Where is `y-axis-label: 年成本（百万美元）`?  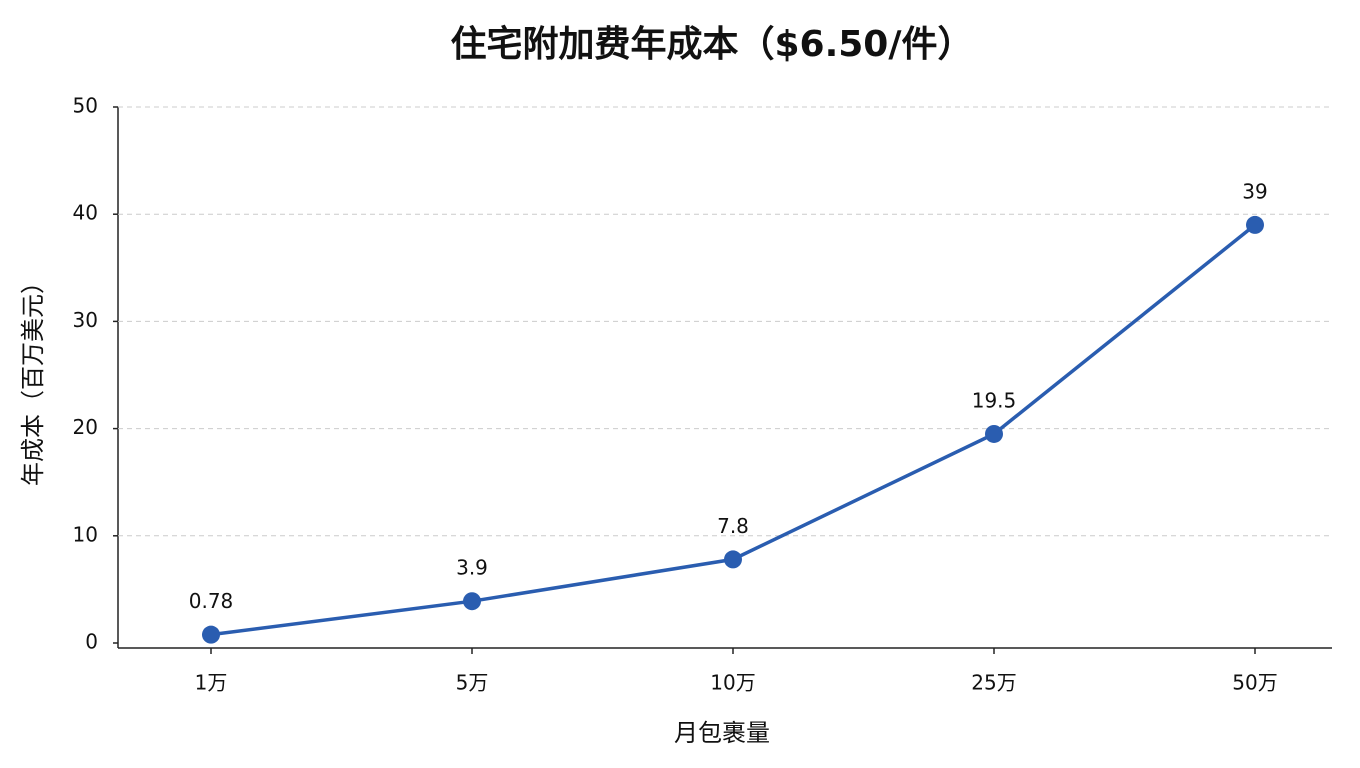 y-axis-label: 年成本（百万美元） is located at coordinates (33, 378).